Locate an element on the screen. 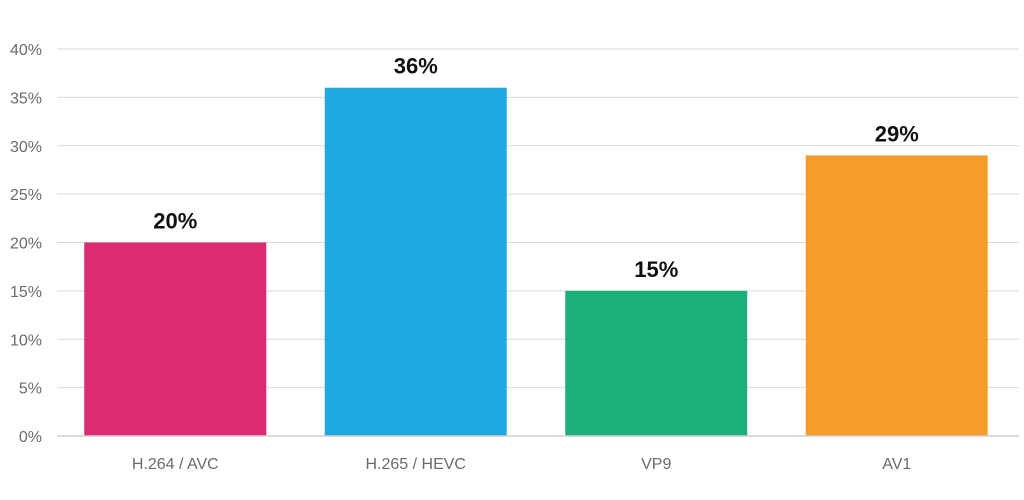  y-tick-label: 35% is located at coordinates (26, 98).